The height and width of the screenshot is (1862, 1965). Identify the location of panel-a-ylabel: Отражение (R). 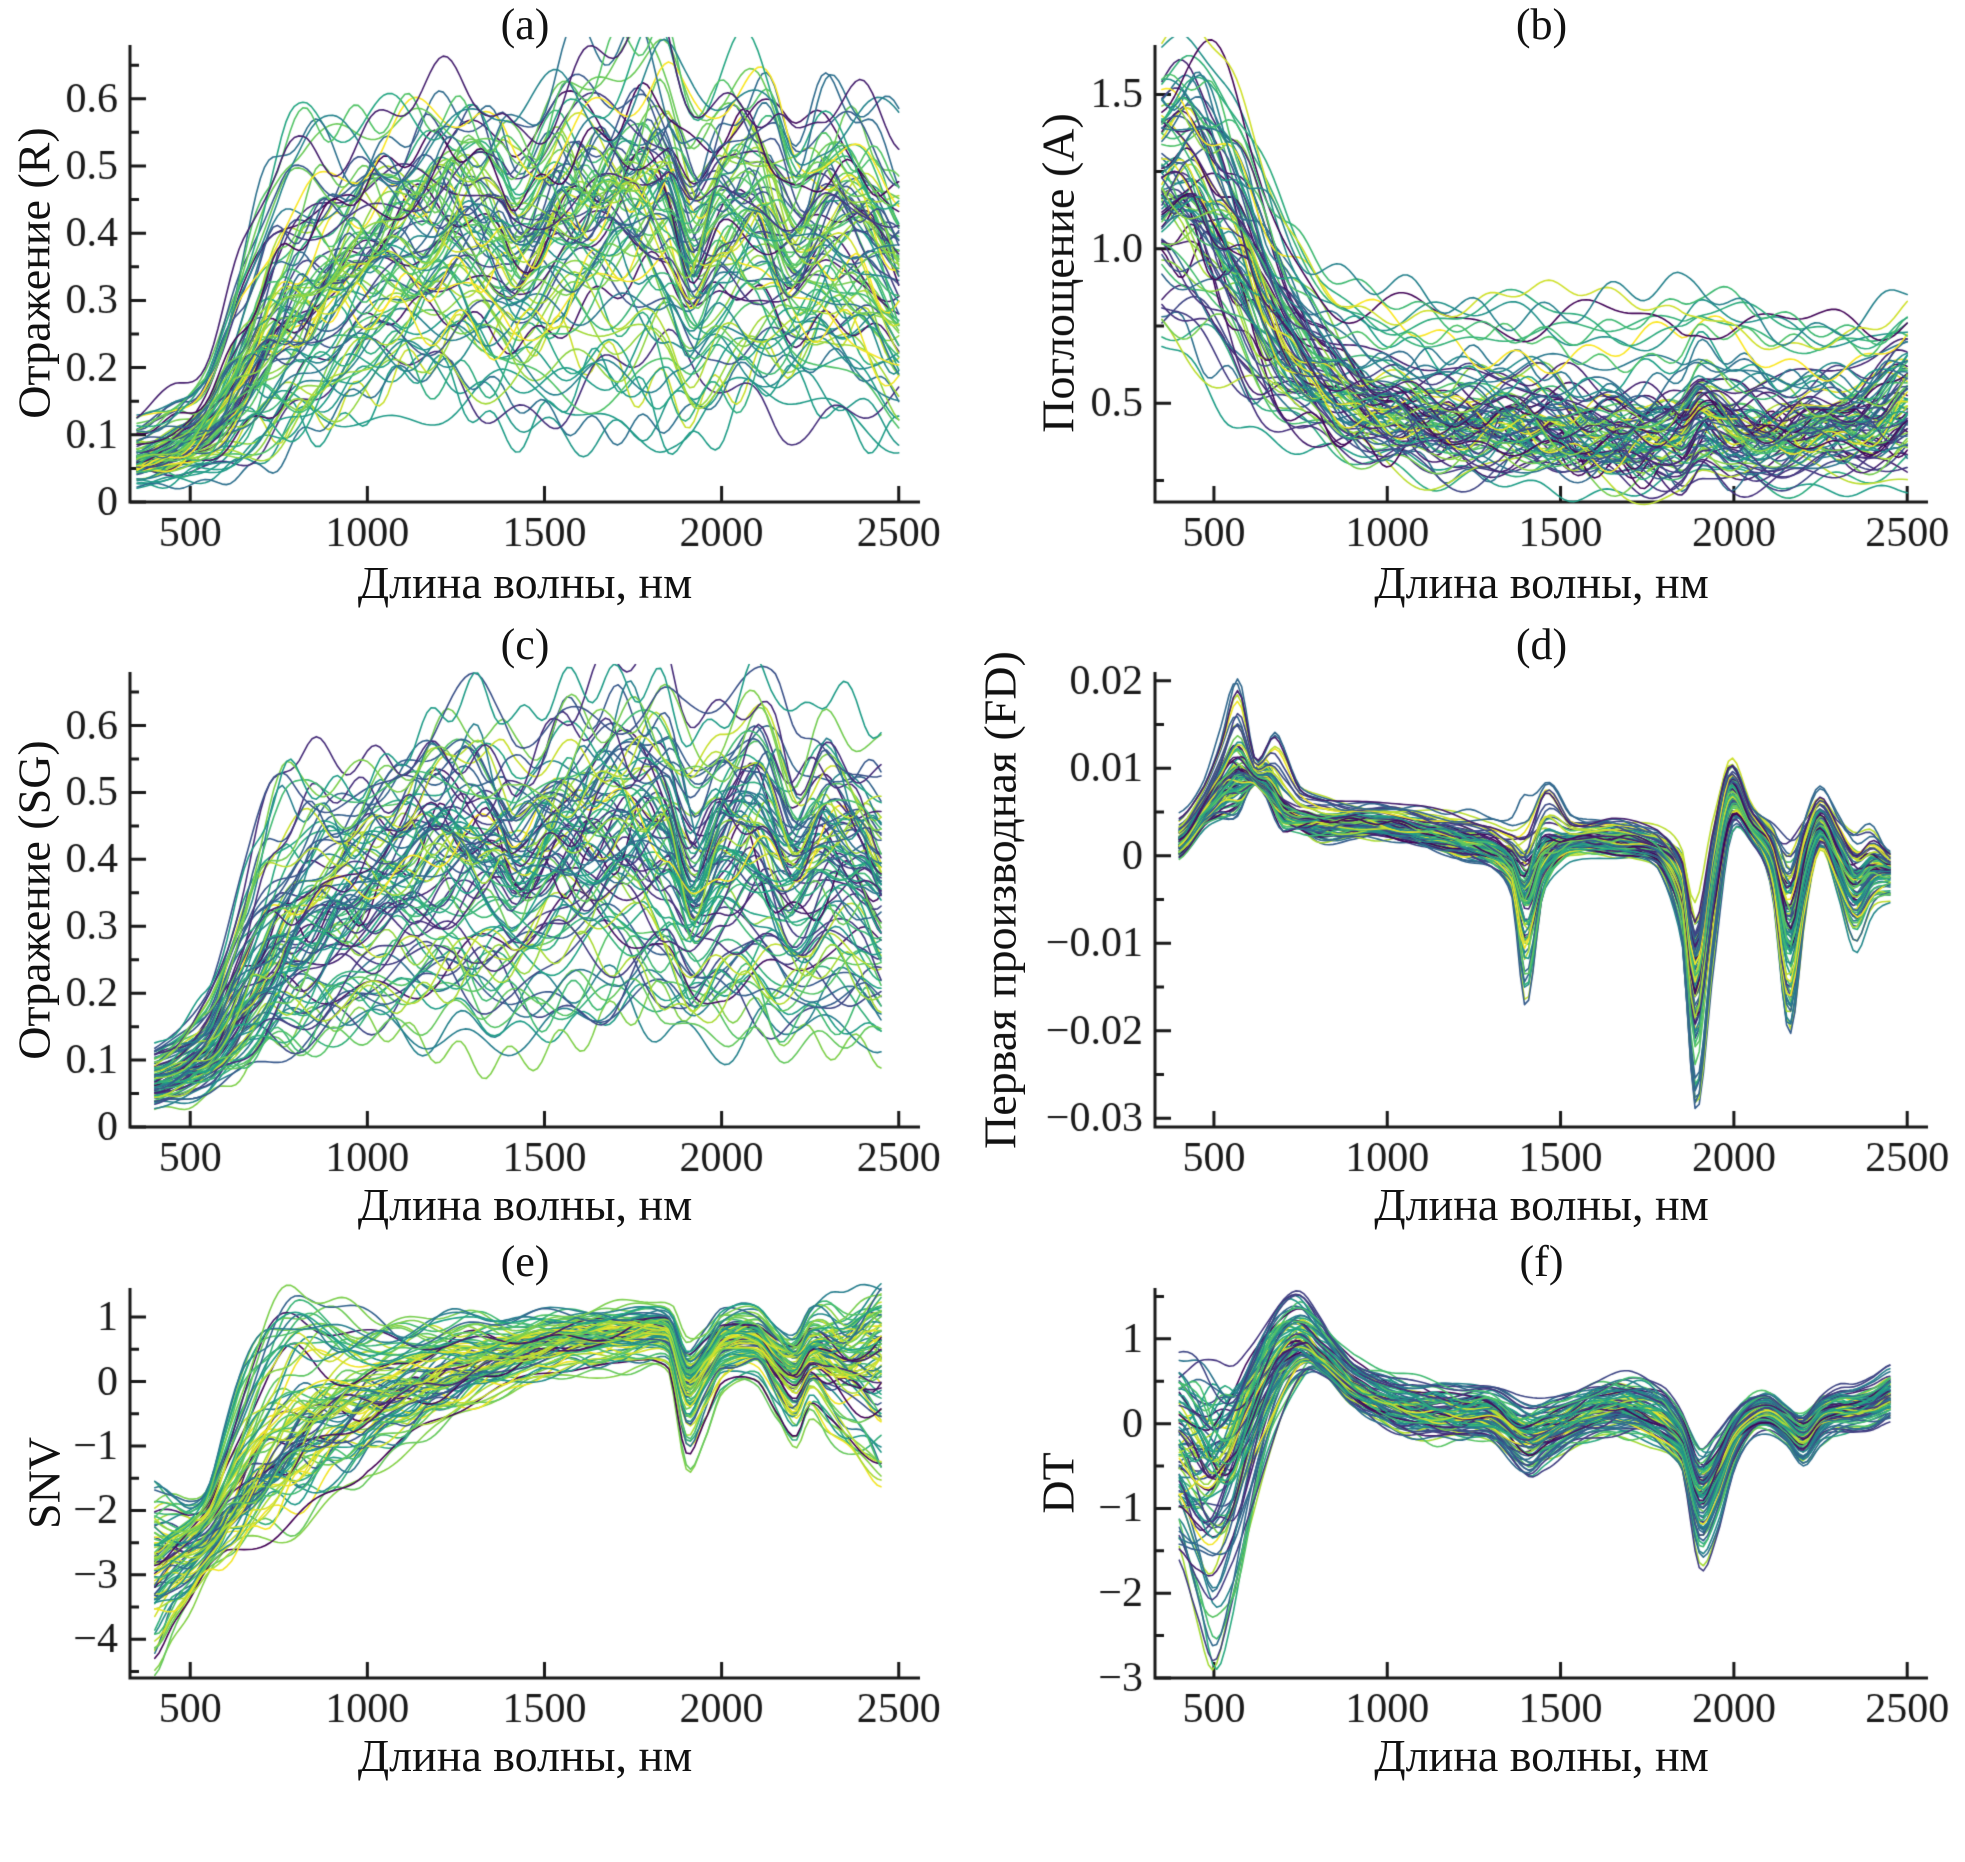
(34, 273).